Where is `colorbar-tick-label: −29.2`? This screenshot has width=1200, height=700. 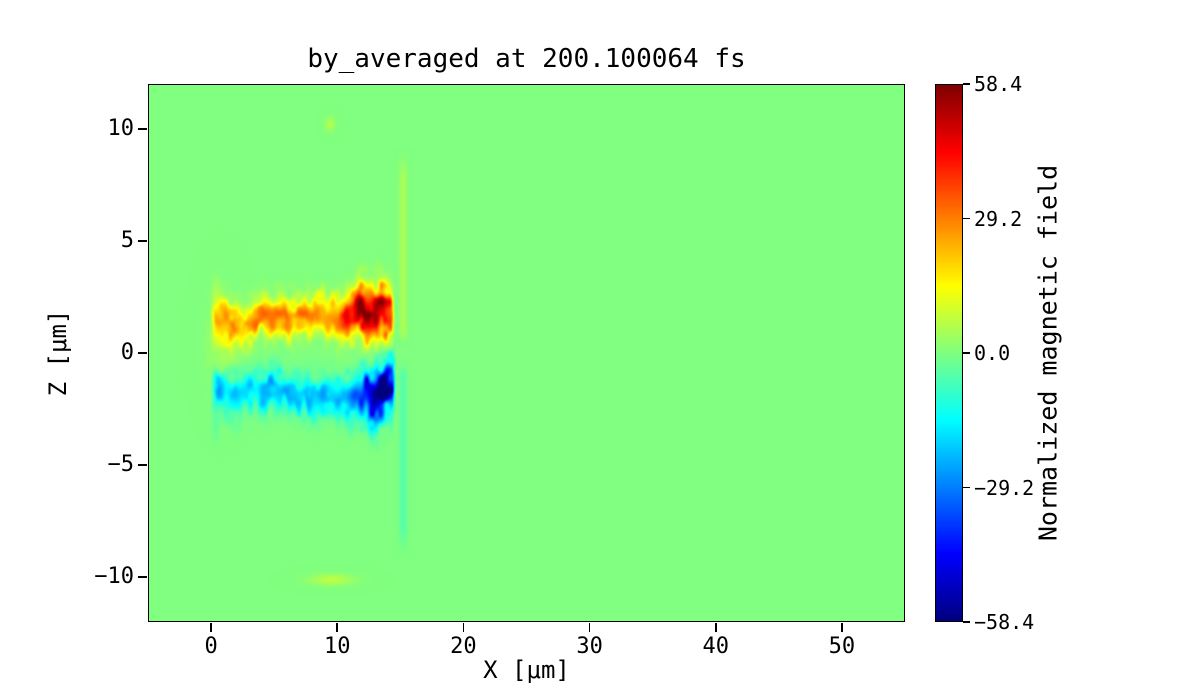
colorbar-tick-label: −29.2 is located at coordinates (1004, 487).